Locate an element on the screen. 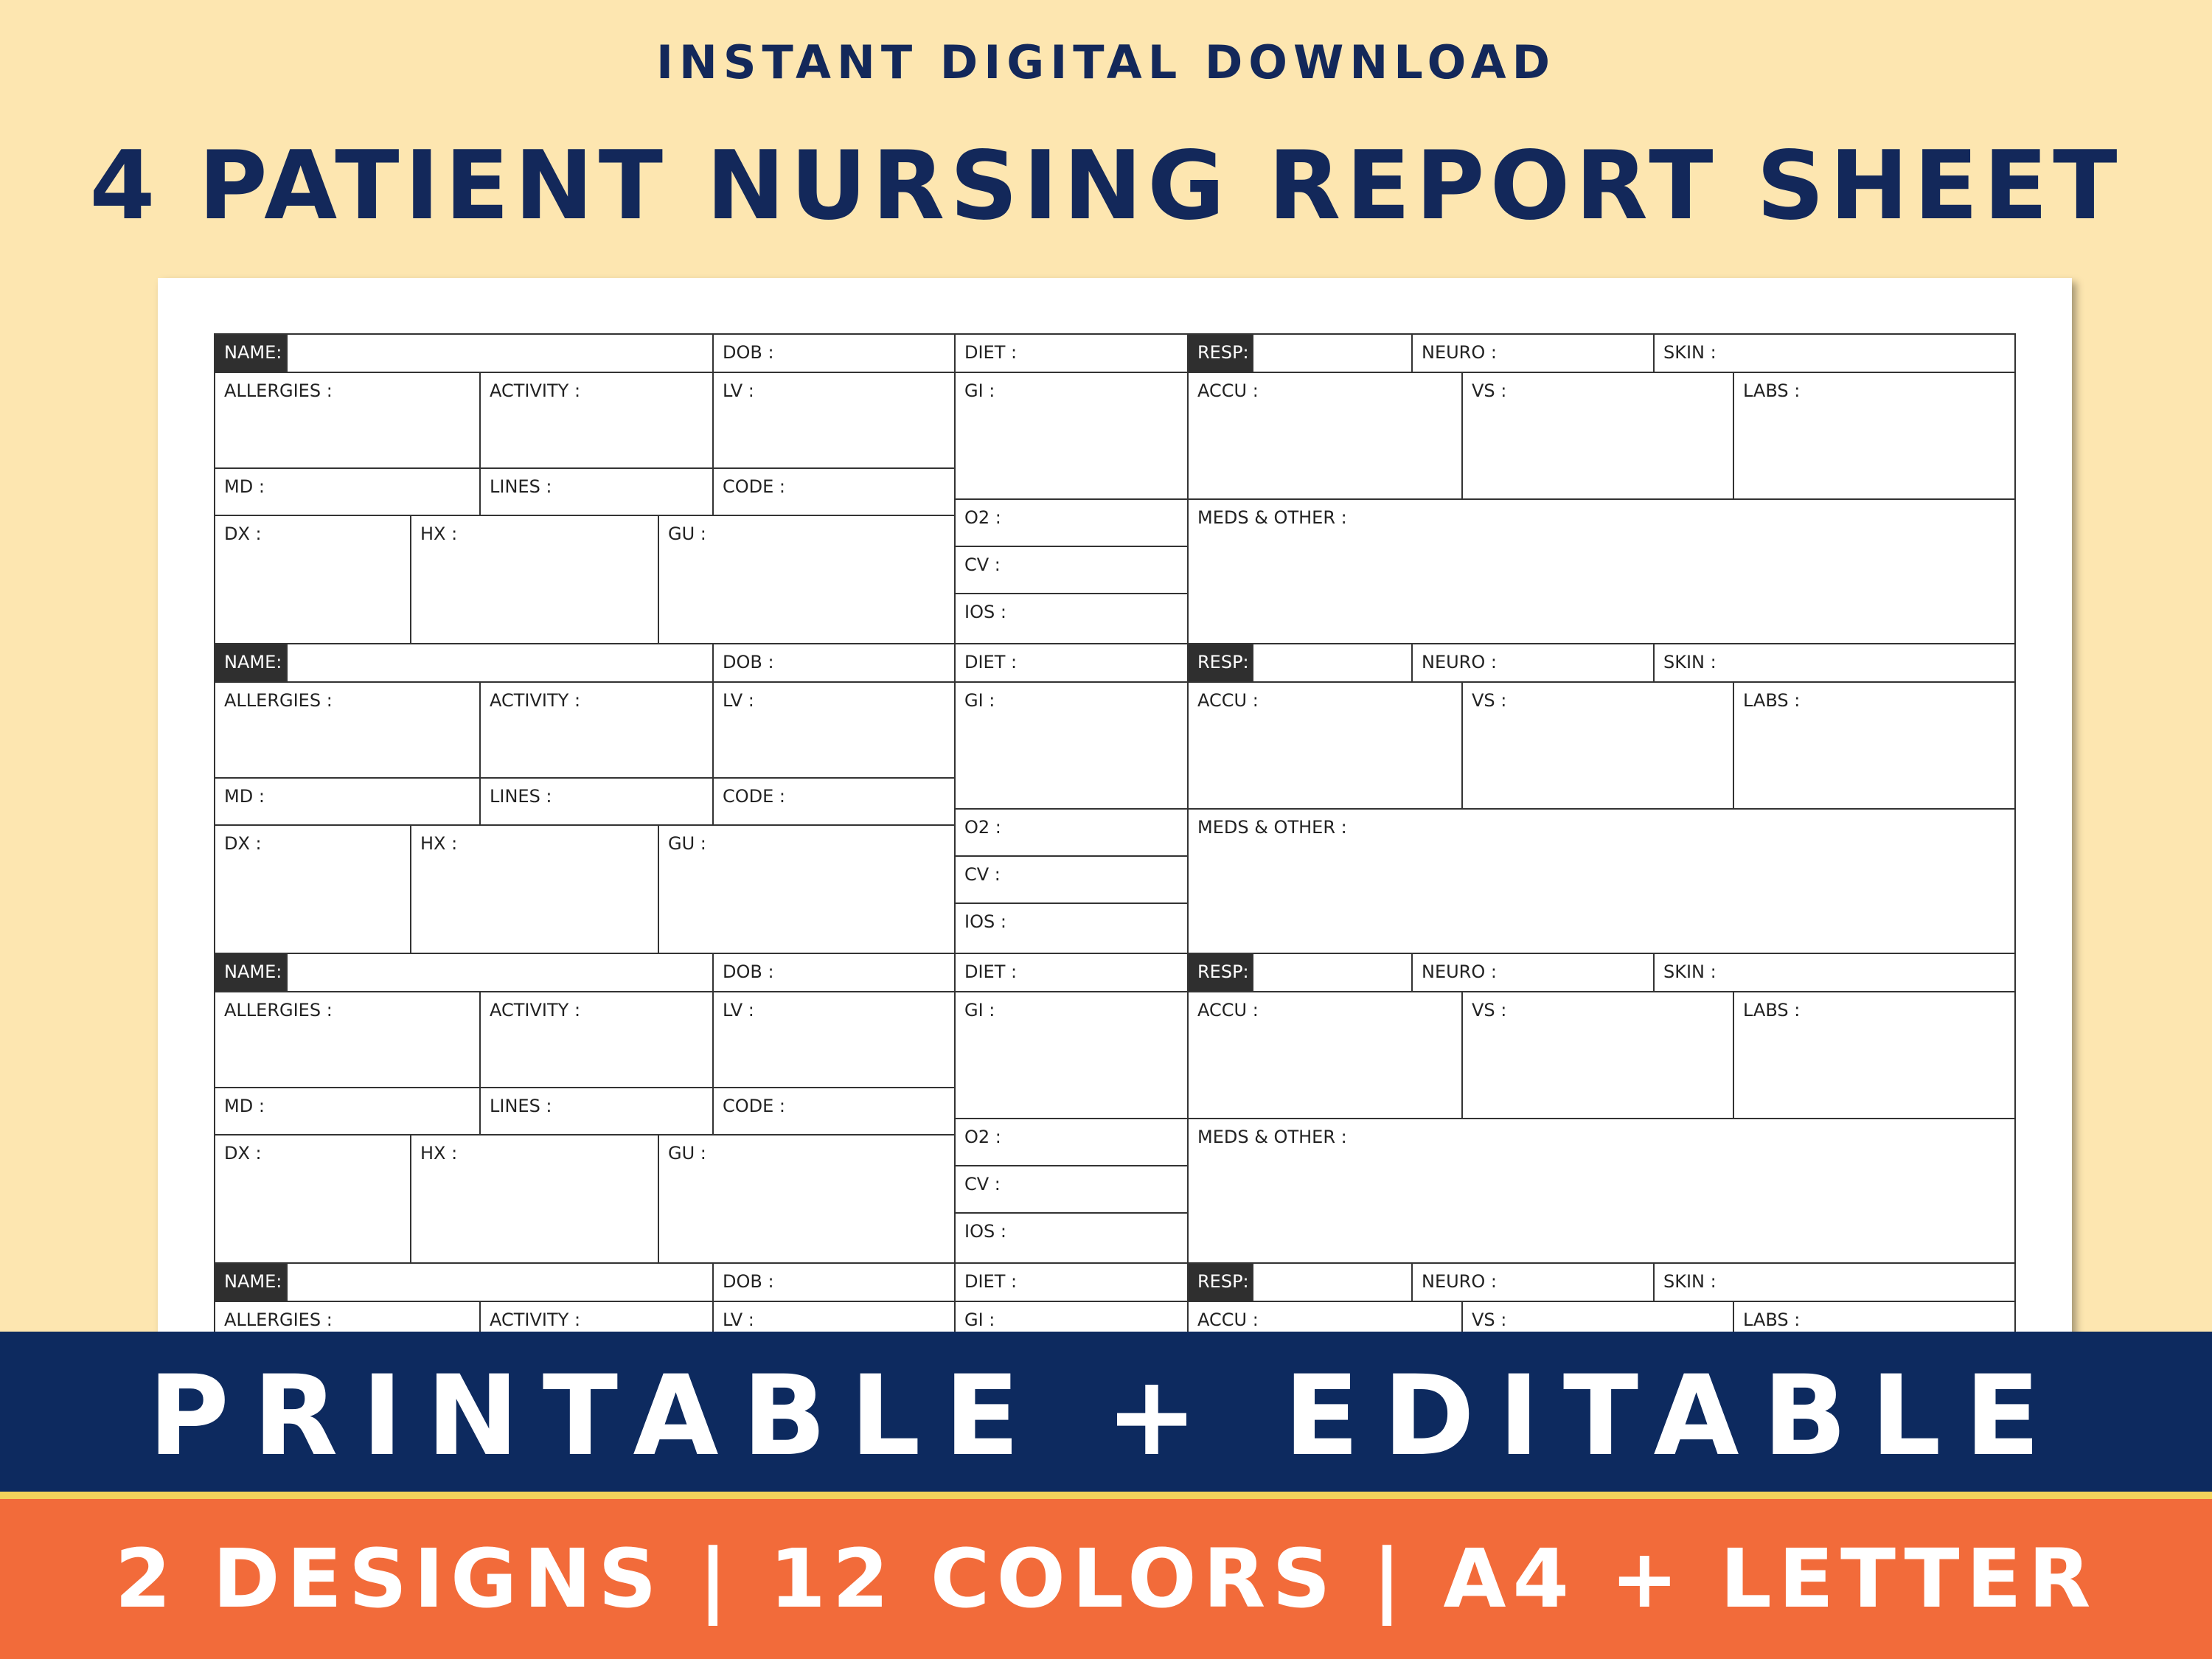 This screenshot has height=1659, width=2212. banner-text: PRINTABLE + EDITABLE is located at coordinates (1106, 1416).